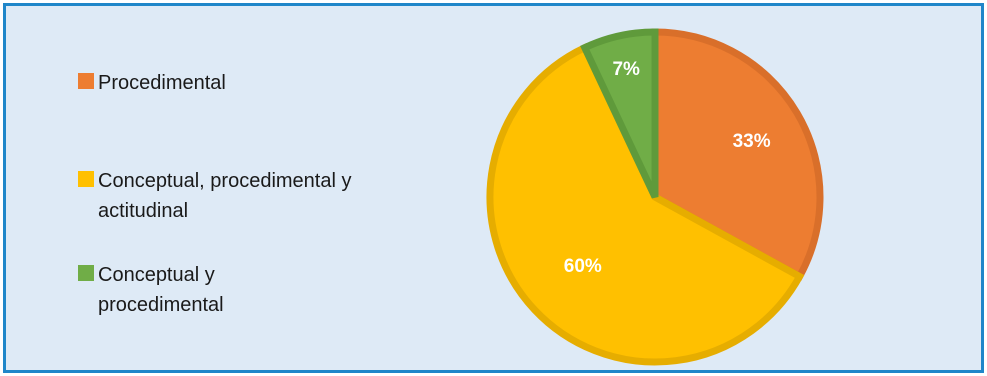 The width and height of the screenshot is (987, 376). I want to click on pie-data-labels: 33% 60% 7%, so click(667, 168).